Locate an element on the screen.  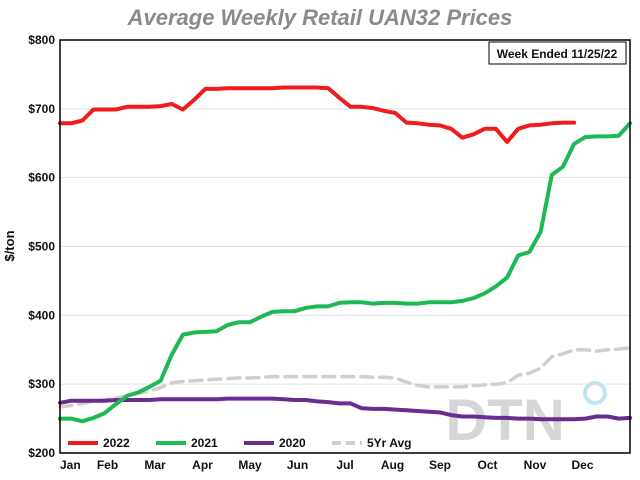
legend-label: 2022 is located at coordinates (116, 443).